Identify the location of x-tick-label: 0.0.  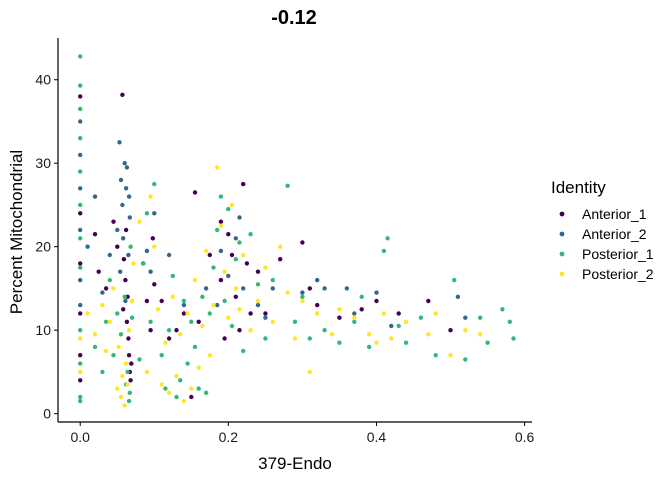
(80, 437).